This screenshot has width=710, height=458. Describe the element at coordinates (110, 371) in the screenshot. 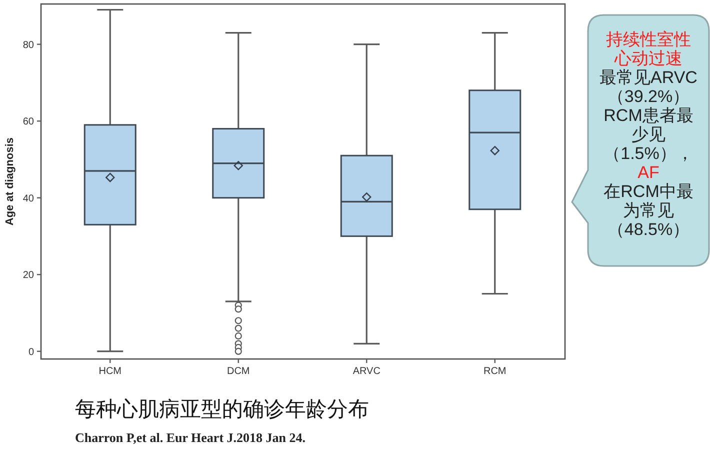

I see `x-tick-label: HCM` at that location.